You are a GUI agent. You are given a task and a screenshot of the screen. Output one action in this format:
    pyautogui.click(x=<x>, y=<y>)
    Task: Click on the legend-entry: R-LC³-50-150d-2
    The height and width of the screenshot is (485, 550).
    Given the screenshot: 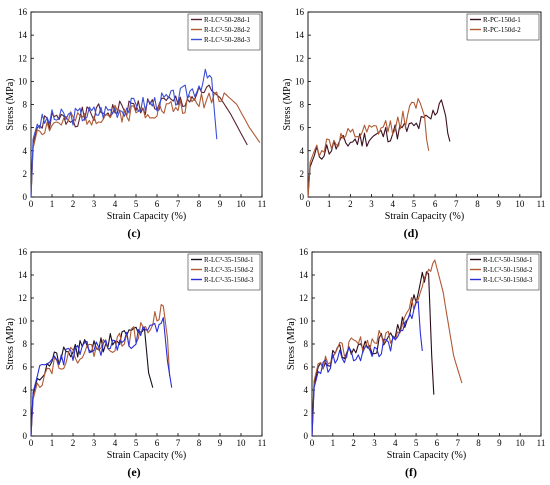 What is the action you would take?
    pyautogui.click(x=508, y=270)
    